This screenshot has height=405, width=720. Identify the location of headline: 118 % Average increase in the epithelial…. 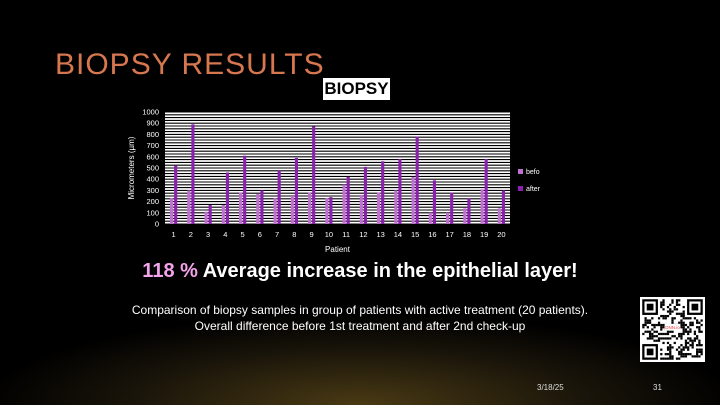
(360, 271).